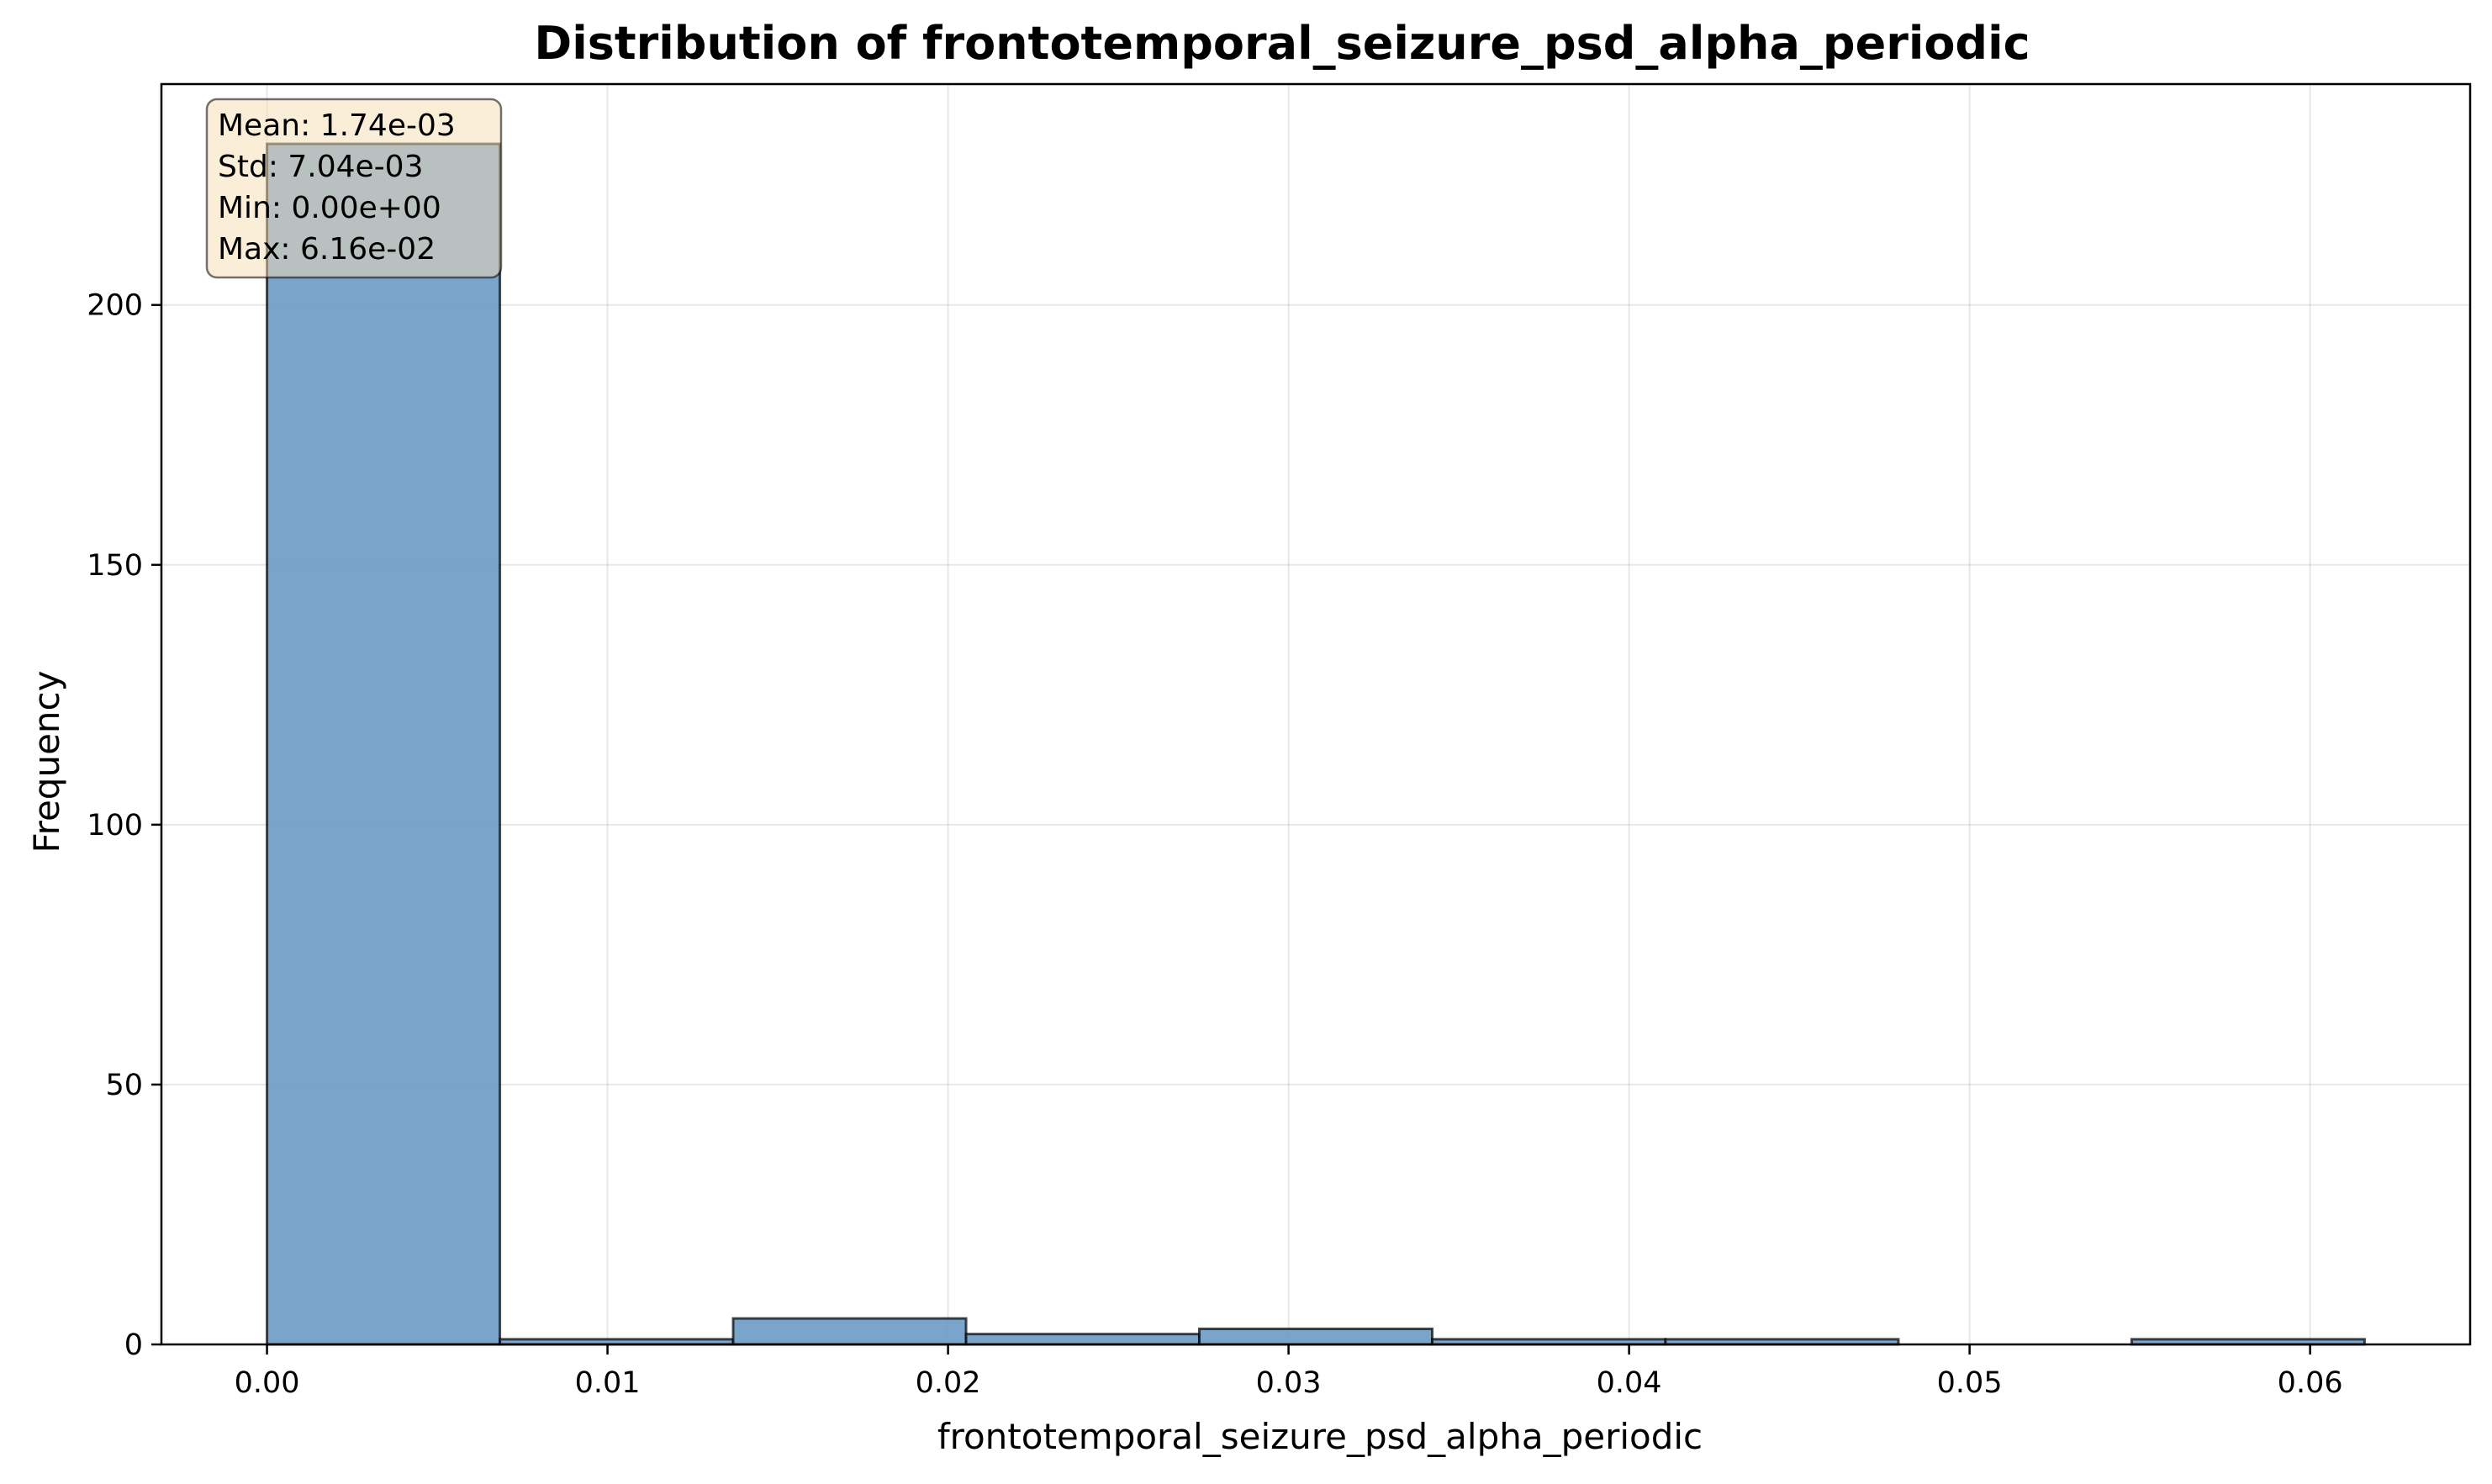  I want to click on x-tick-label: 0.06, so click(2310, 1383).